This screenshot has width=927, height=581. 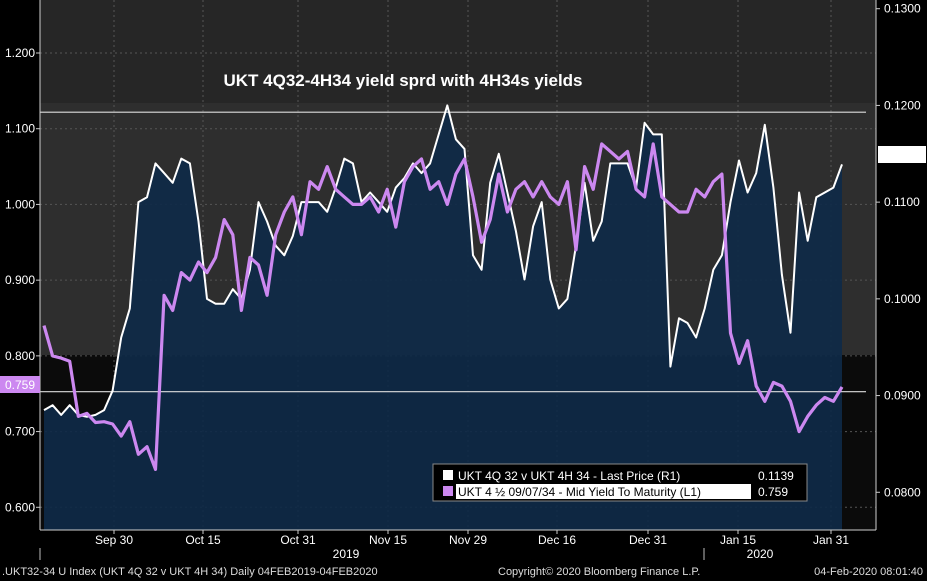 I want to click on right-last-value: 0.1139, so click(x=902, y=155).